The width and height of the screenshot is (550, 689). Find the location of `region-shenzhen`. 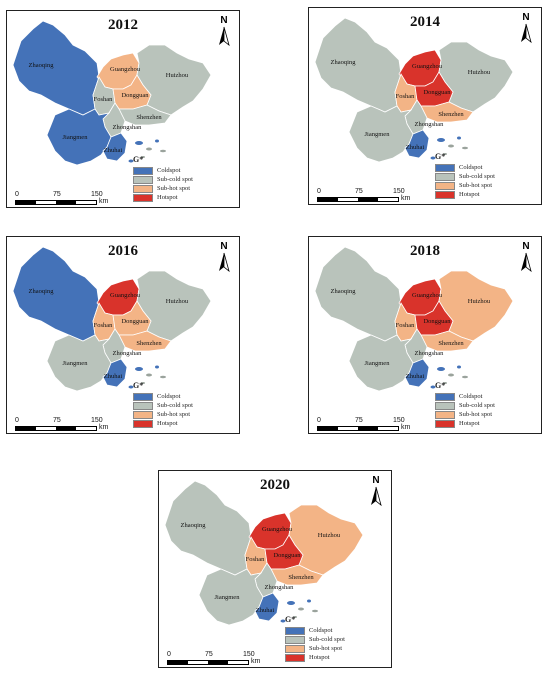

region-shenzhen is located at coordinates (297, 575).